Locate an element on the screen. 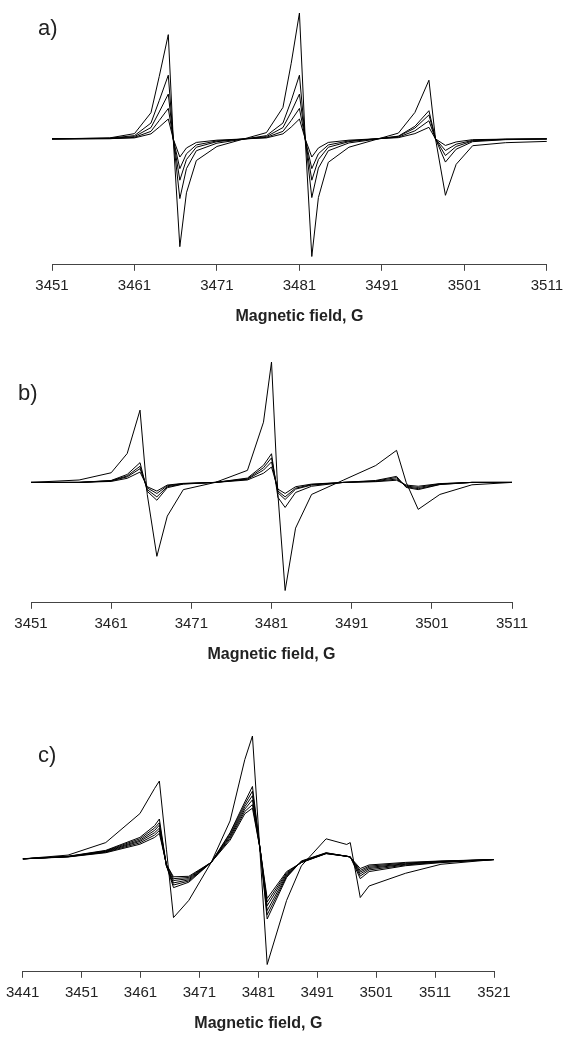 Image resolution: width=569 pixels, height=1037 pixels. chart-title: c) is located at coordinates (47, 754).